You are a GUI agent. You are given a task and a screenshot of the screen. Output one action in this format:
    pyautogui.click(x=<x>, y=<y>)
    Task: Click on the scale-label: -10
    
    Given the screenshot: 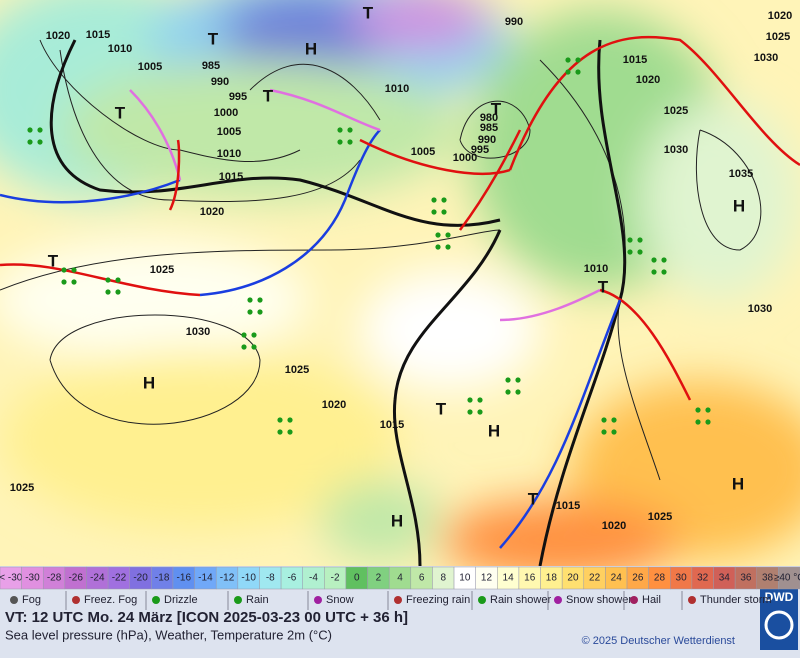 What is the action you would take?
    pyautogui.click(x=248, y=578)
    